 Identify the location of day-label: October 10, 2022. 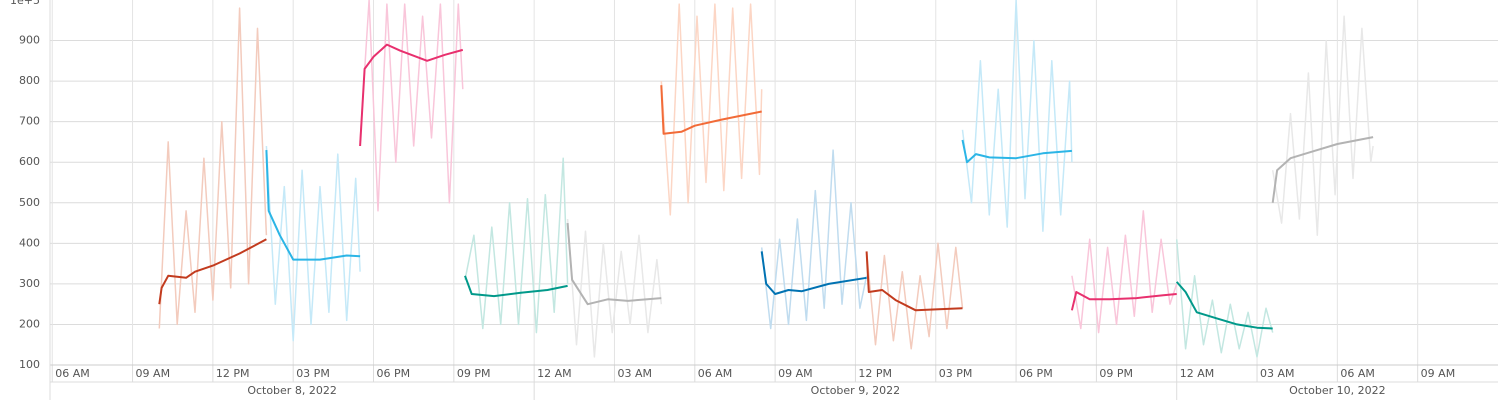
(1337, 390).